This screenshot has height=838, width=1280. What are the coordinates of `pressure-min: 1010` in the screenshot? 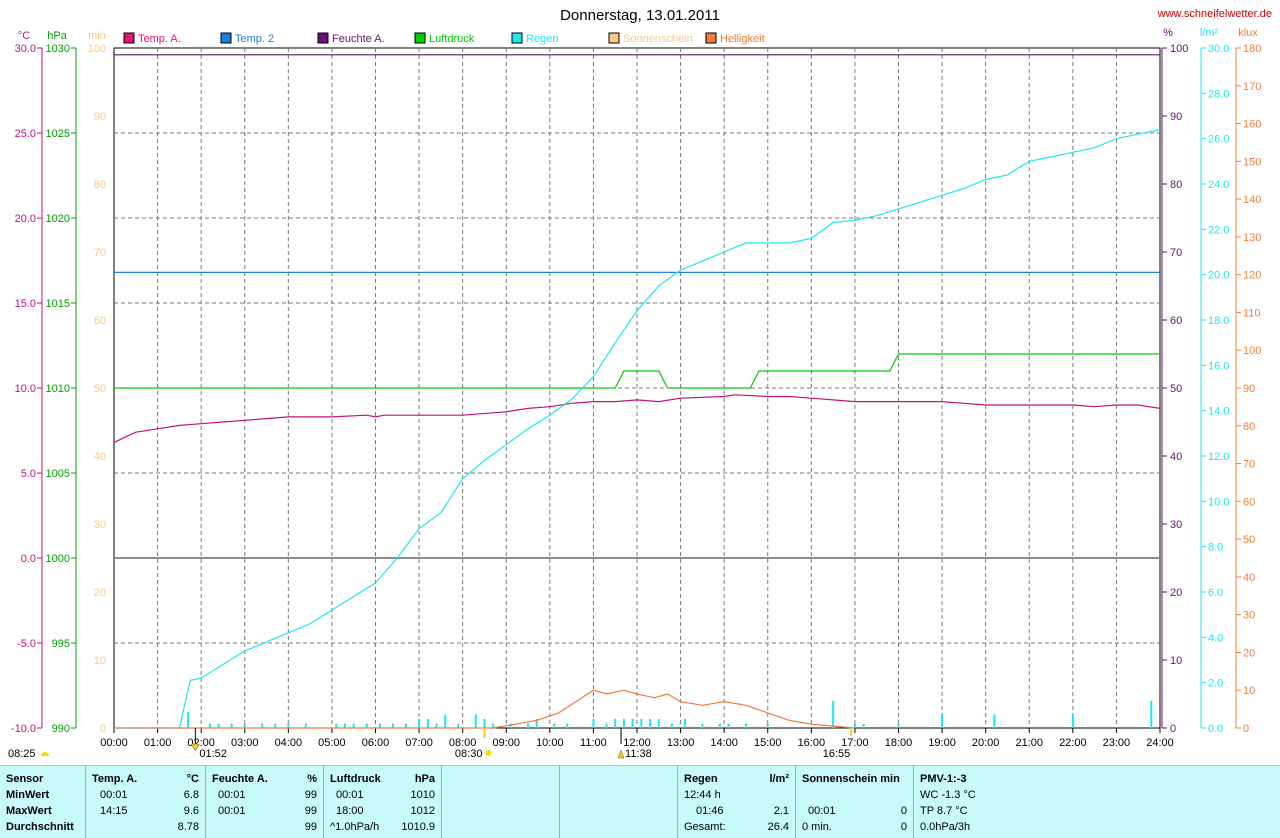 It's located at (422, 795).